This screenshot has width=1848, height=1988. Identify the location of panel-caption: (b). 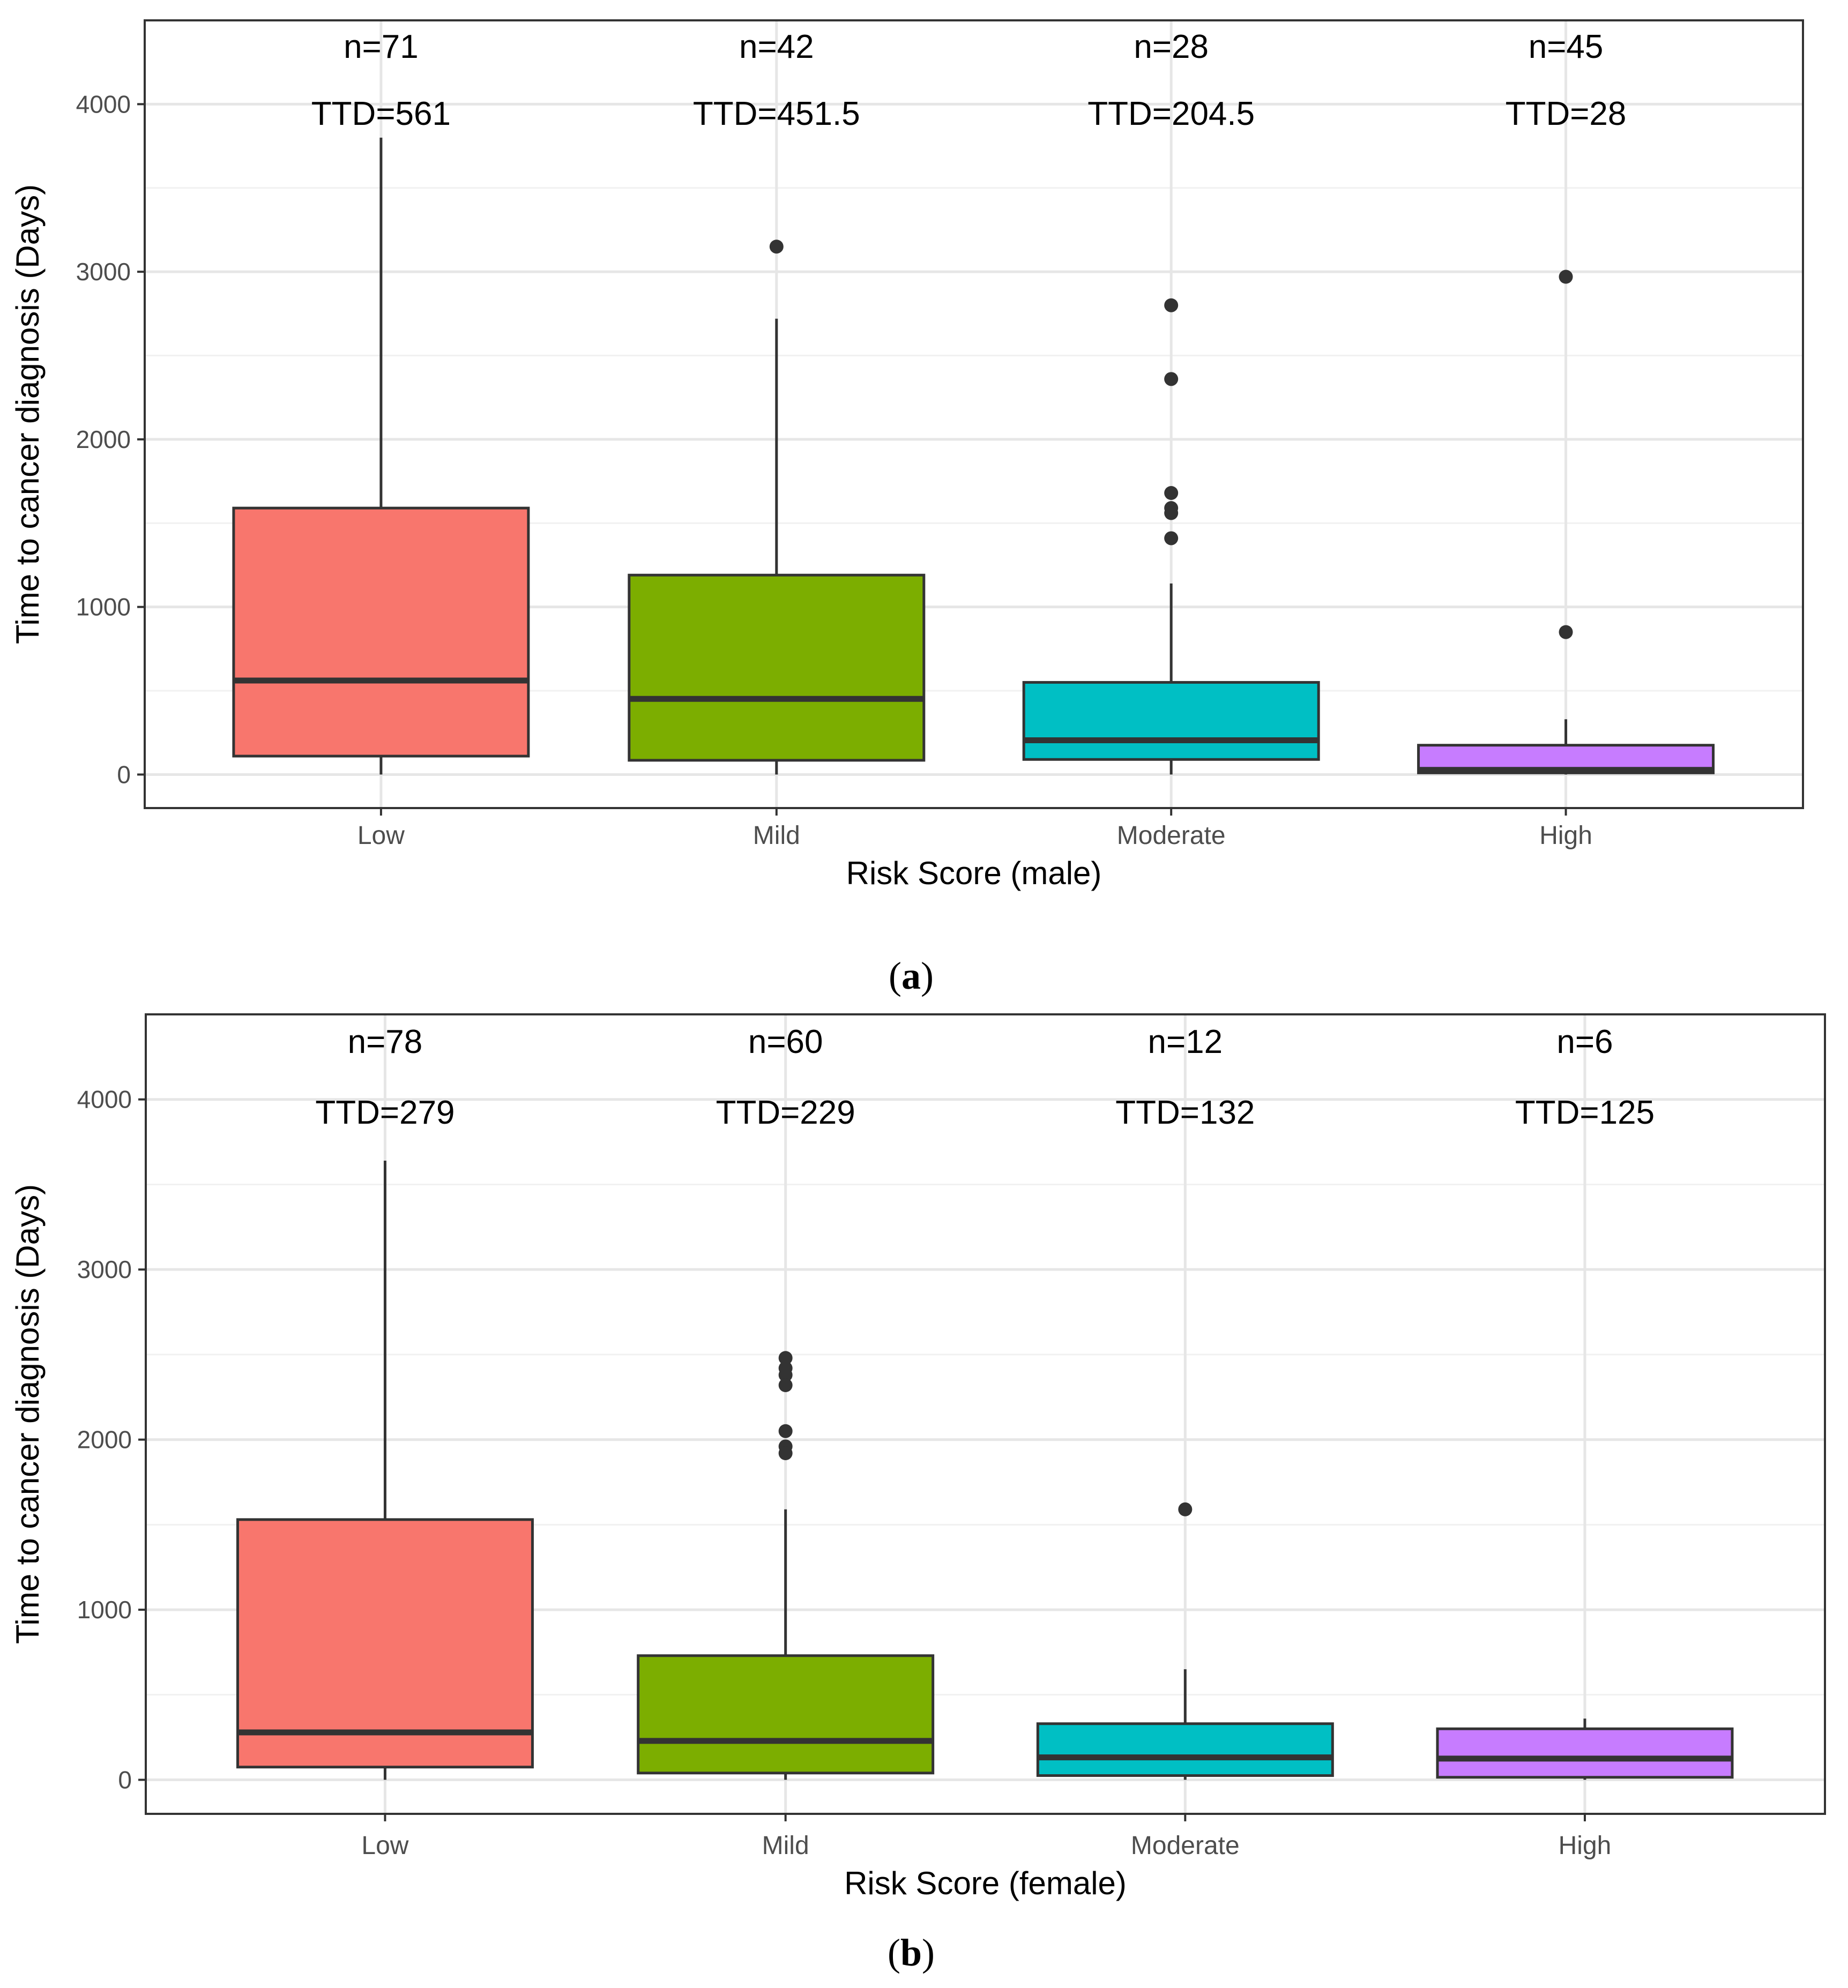
(911, 1952).